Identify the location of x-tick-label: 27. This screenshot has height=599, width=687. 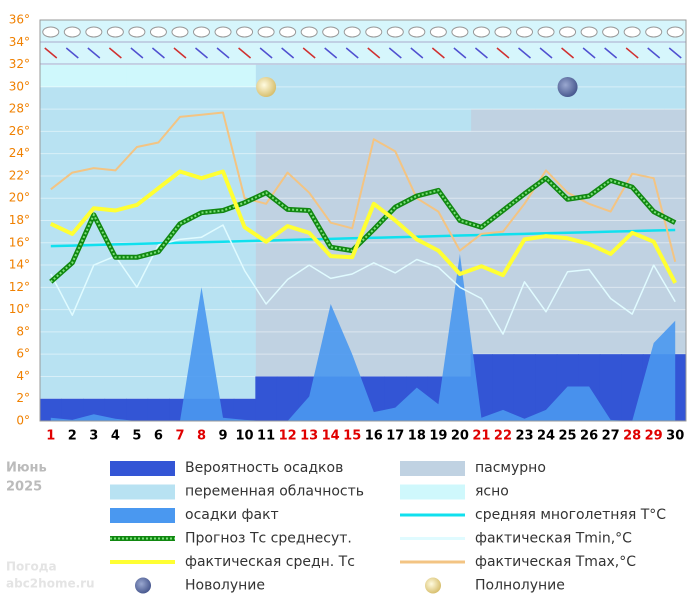
(611, 436).